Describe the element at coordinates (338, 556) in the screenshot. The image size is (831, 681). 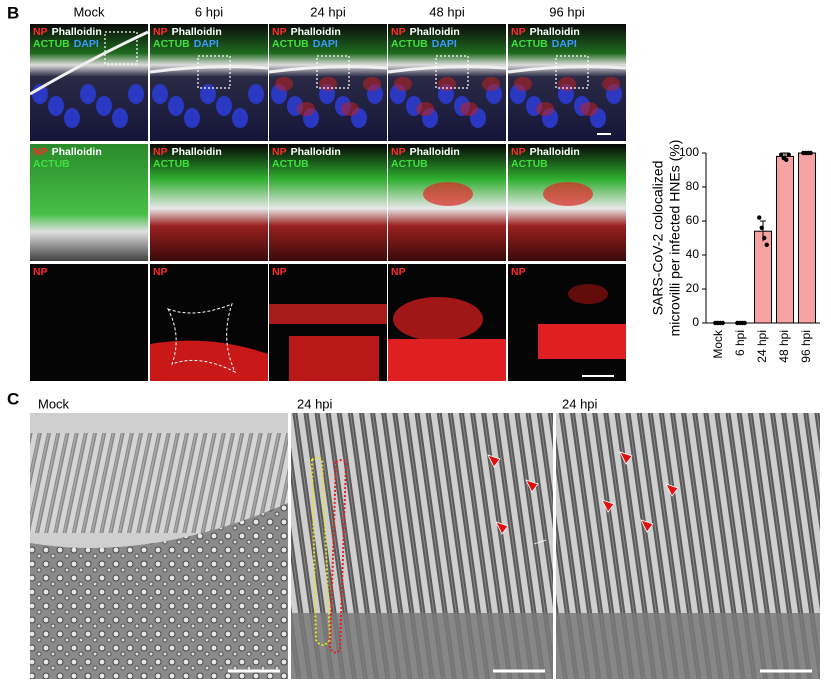
I see `outline-red` at that location.